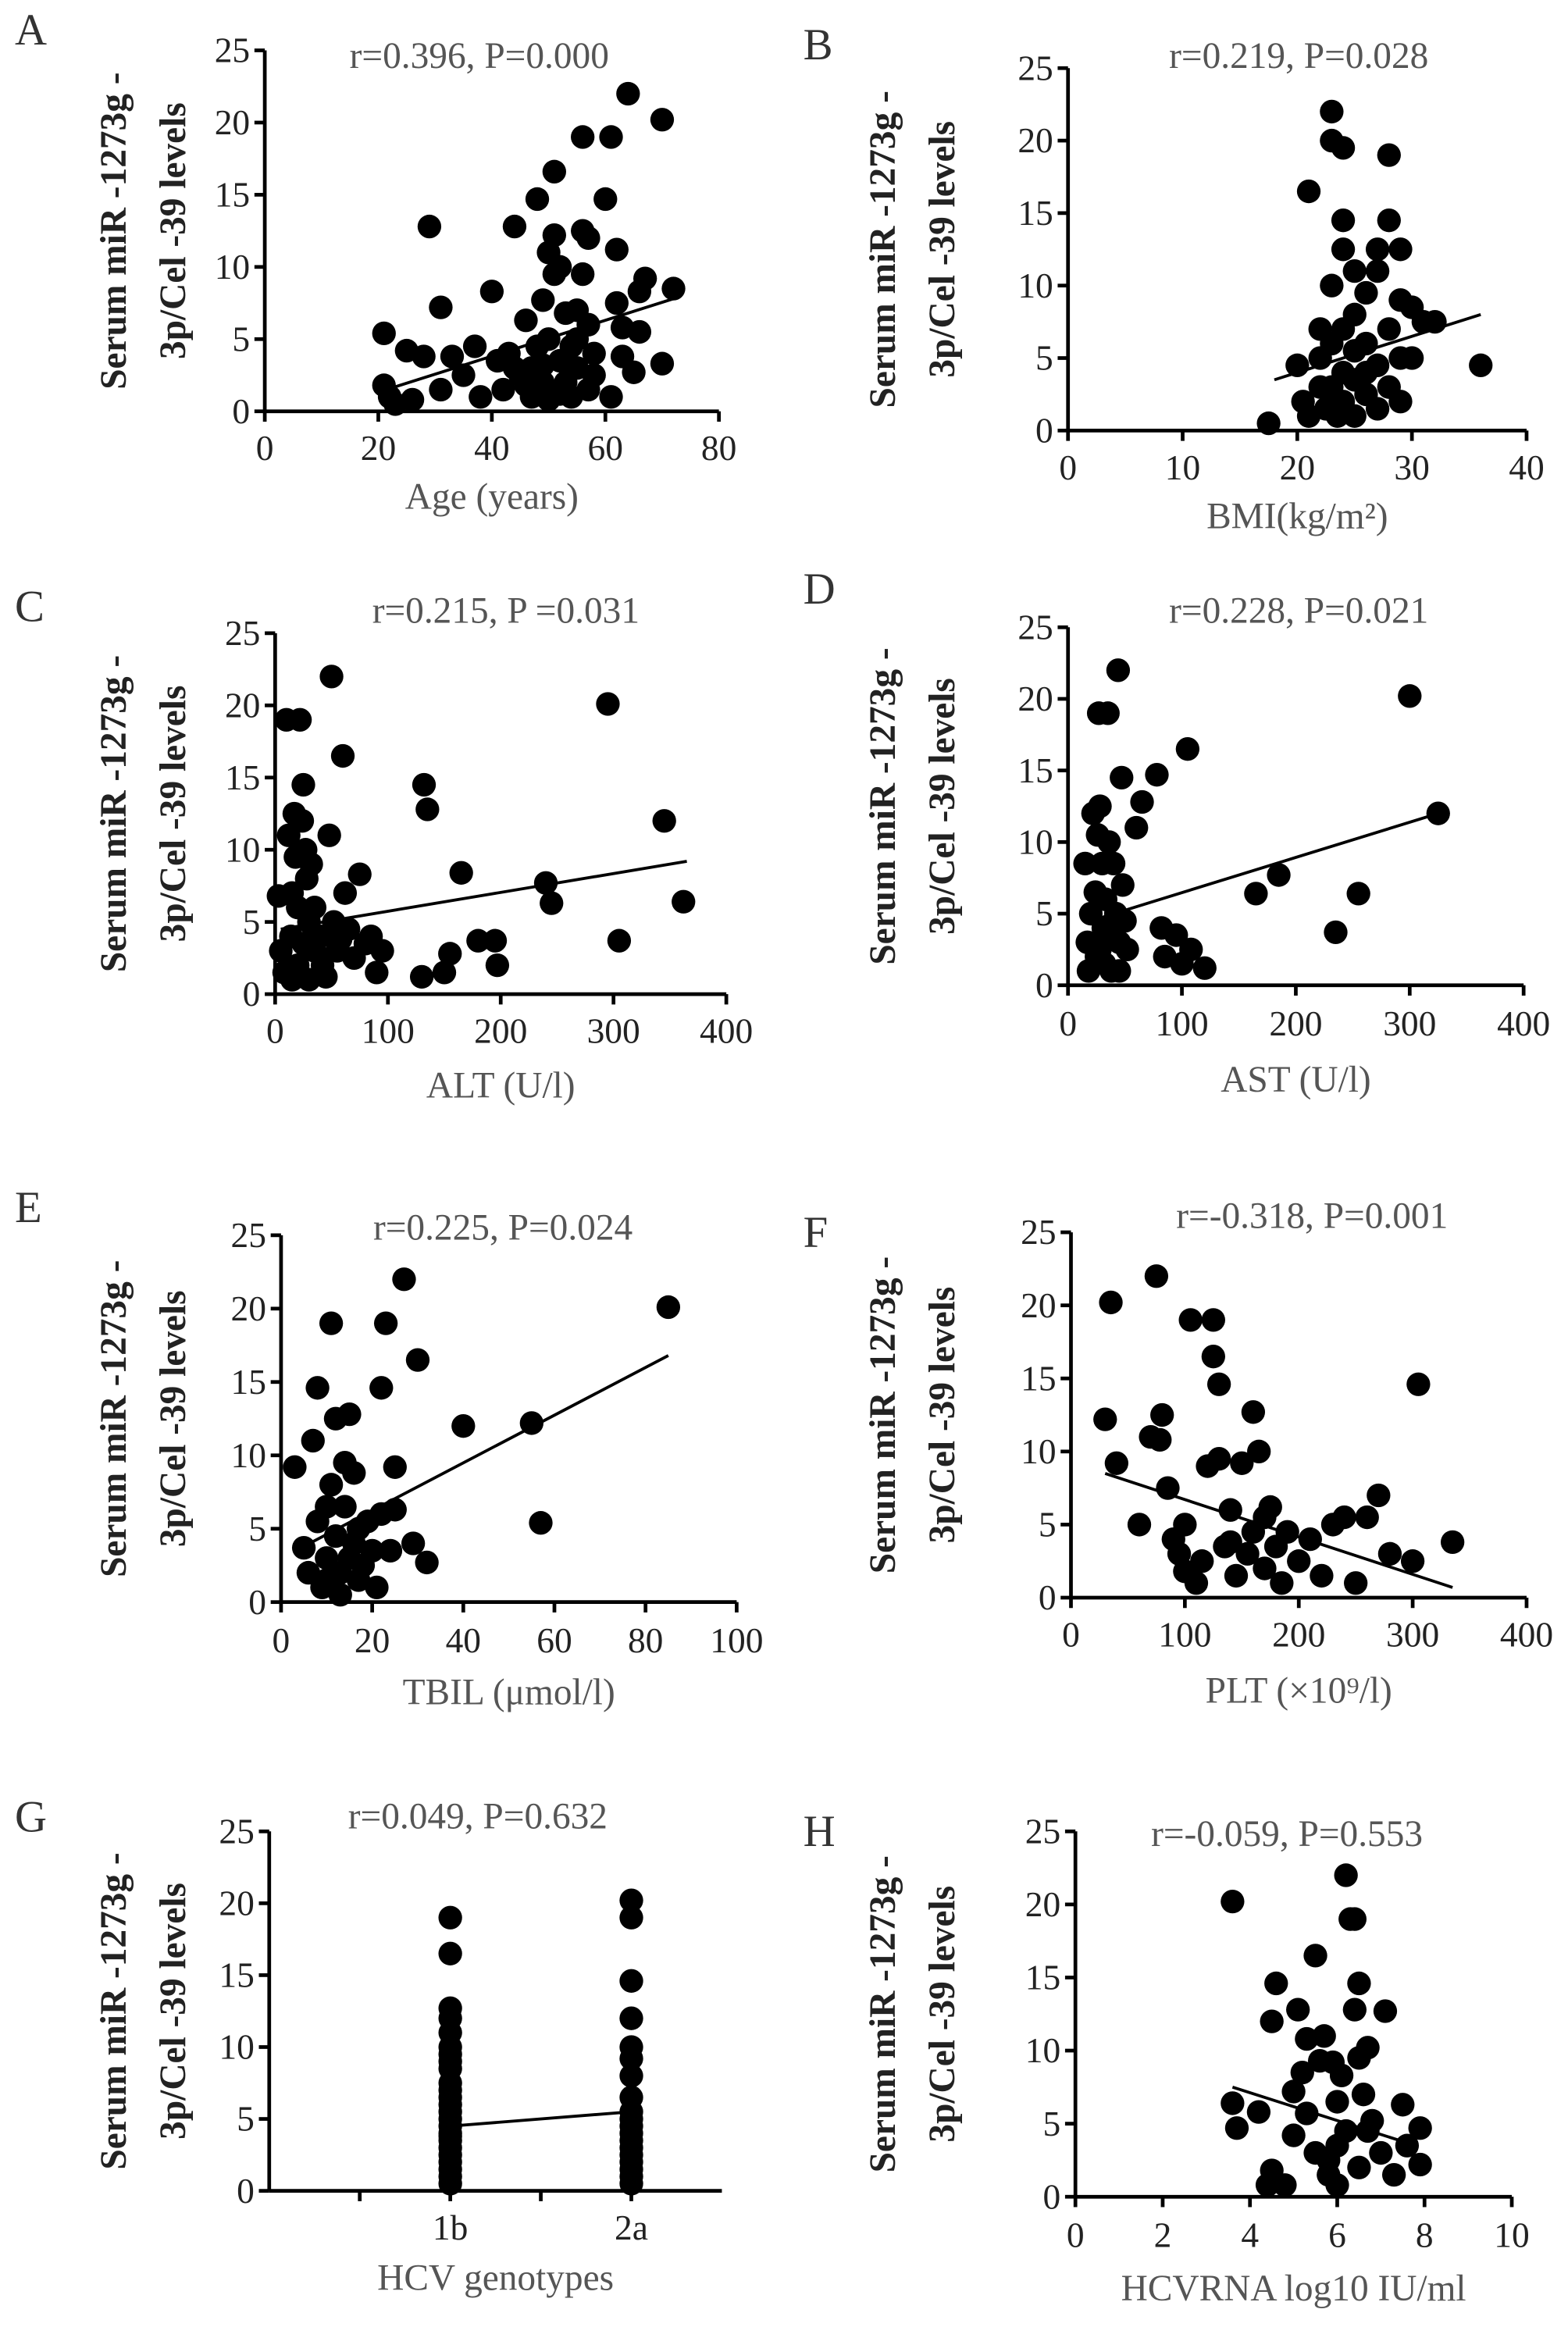 This screenshot has height=2327, width=1568. I want to click on y-tick-label: 25, so click(242, 633).